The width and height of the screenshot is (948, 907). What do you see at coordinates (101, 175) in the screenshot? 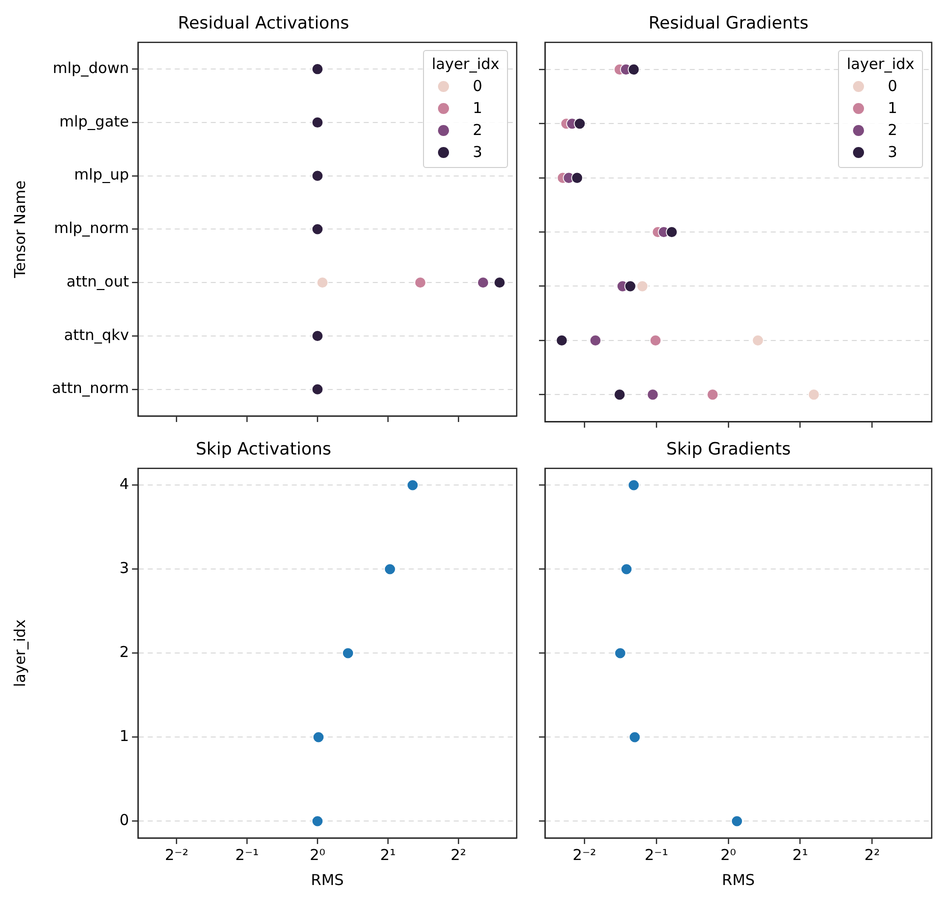
I see `y-tick-label: mlp_up` at bounding box center [101, 175].